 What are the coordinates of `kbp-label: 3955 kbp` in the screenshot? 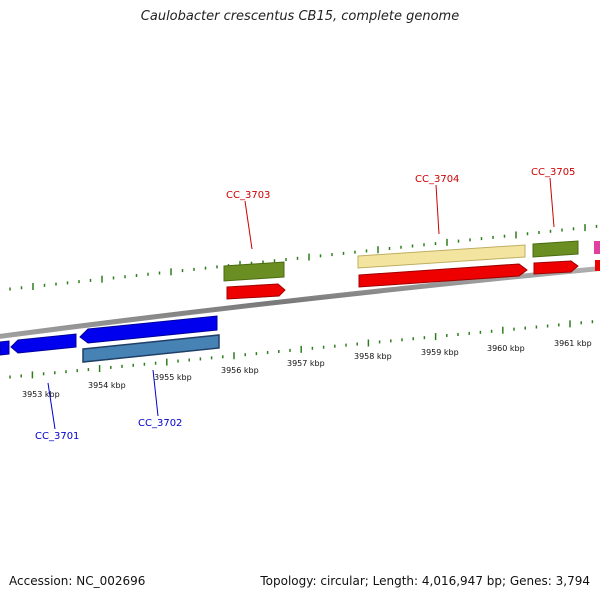 It's located at (173, 377).